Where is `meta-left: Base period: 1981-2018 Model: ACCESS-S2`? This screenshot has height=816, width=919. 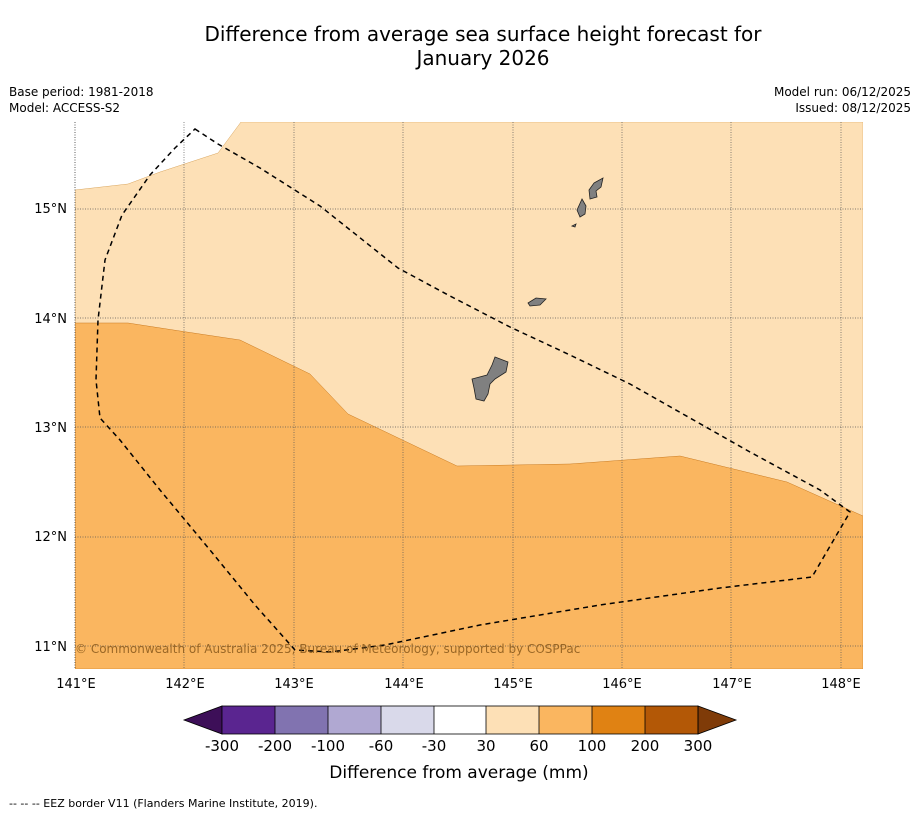
meta-left: Base period: 1981-2018 Model: ACCESS-S2 is located at coordinates (81, 100).